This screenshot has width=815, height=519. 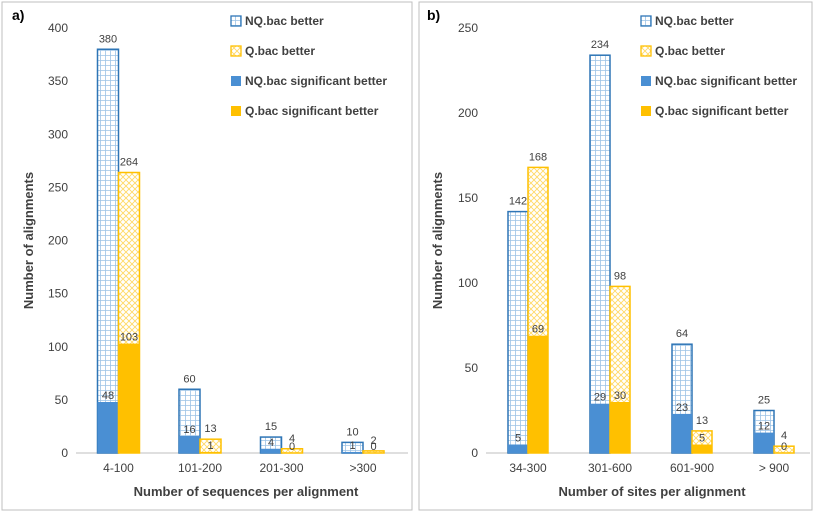 I want to click on data-label-nq-better: 15, so click(x=271, y=427).